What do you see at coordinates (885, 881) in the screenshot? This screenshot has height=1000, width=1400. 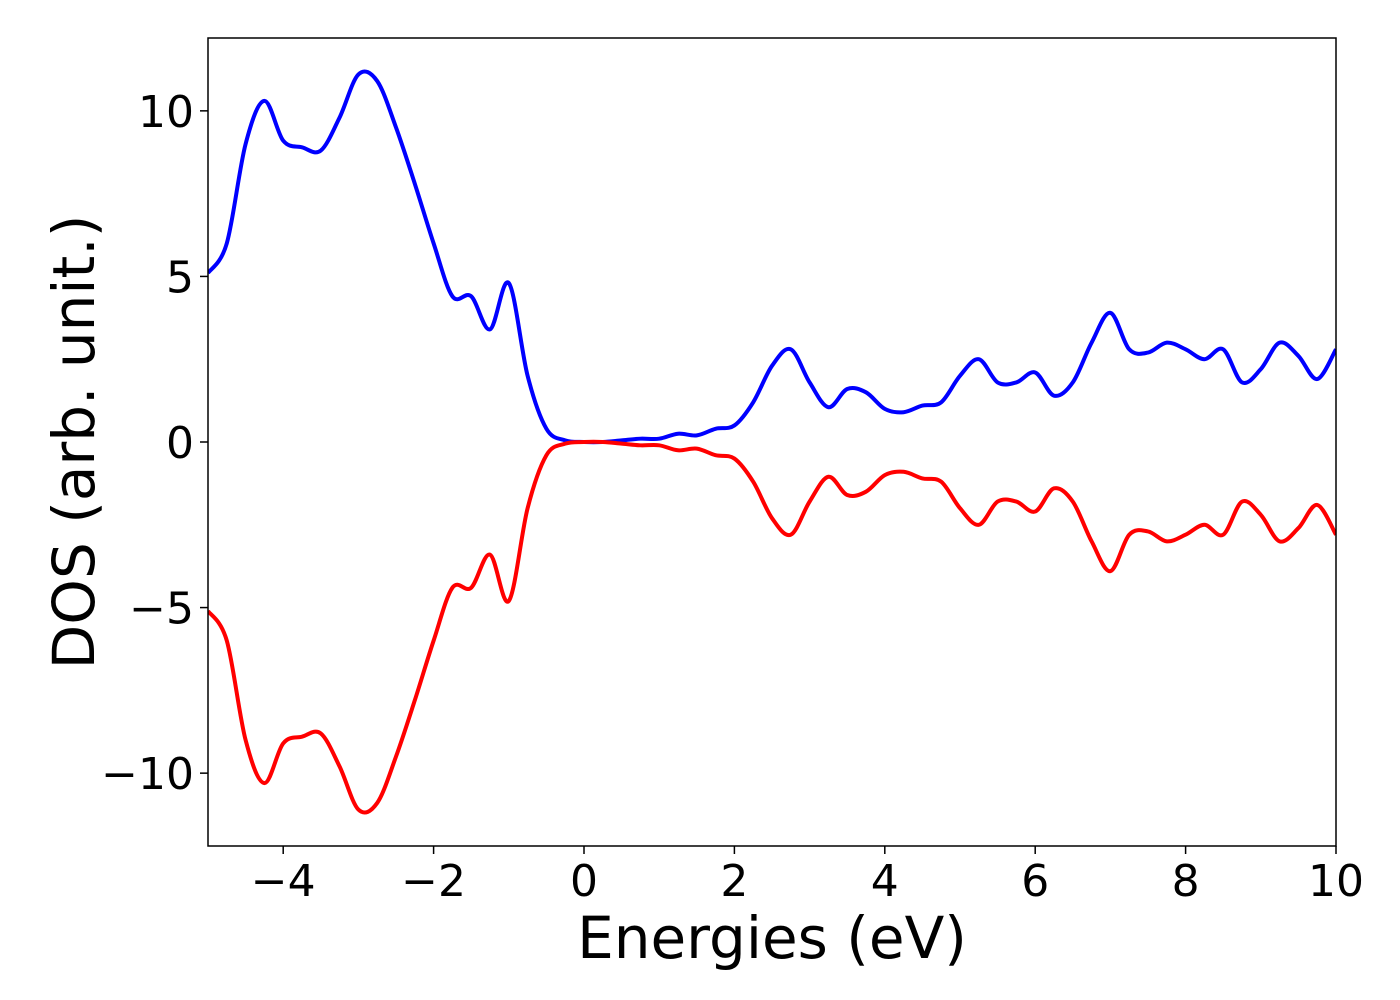 I see `x-tick-label: 4` at bounding box center [885, 881].